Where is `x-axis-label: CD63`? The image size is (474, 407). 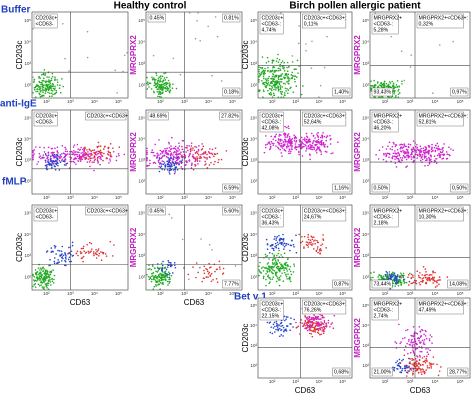 x-axis-label: CD63 is located at coordinates (80, 302).